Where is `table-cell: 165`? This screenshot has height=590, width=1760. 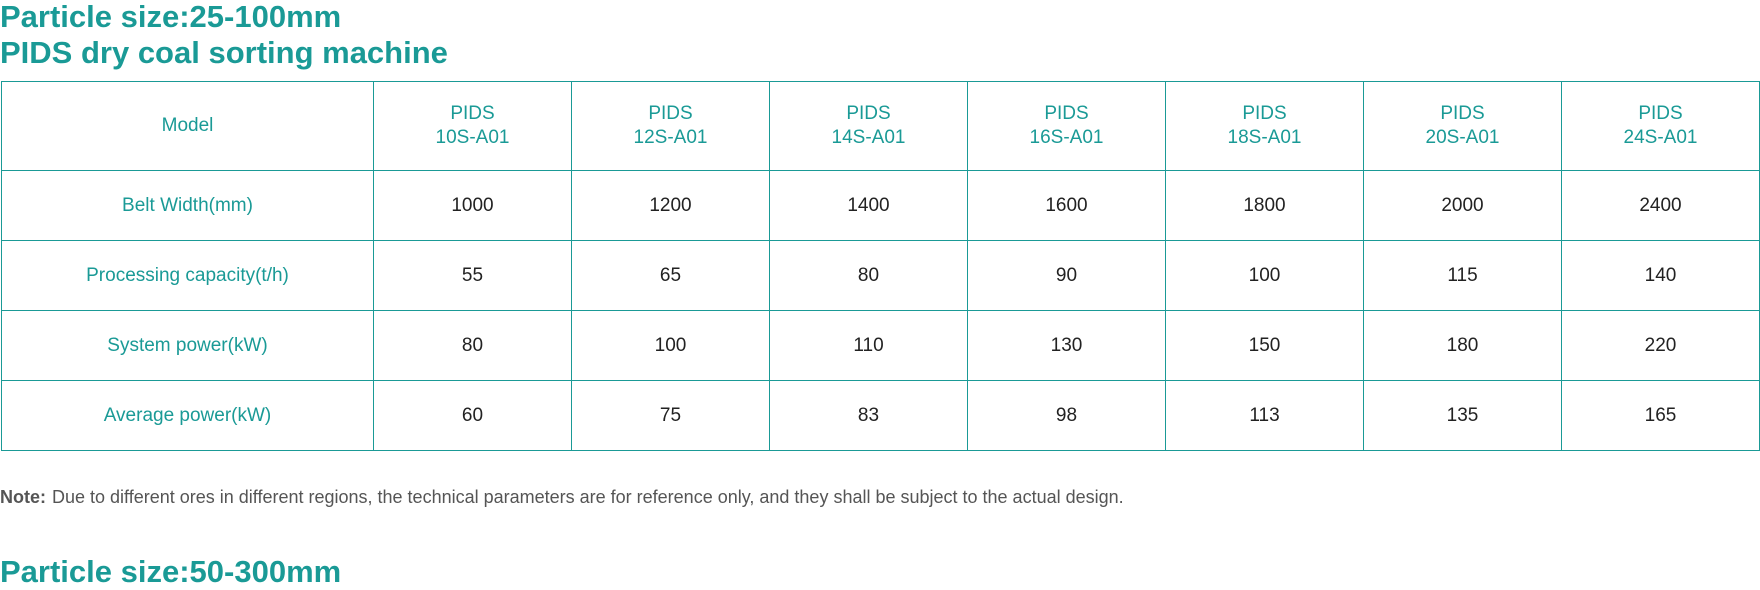 table-cell: 165 is located at coordinates (1660, 415).